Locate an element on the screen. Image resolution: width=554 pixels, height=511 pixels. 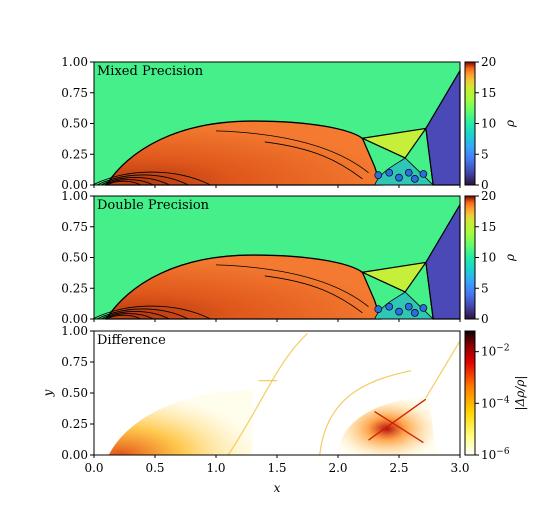
x-tick-label: 2.0 is located at coordinates (337, 468).